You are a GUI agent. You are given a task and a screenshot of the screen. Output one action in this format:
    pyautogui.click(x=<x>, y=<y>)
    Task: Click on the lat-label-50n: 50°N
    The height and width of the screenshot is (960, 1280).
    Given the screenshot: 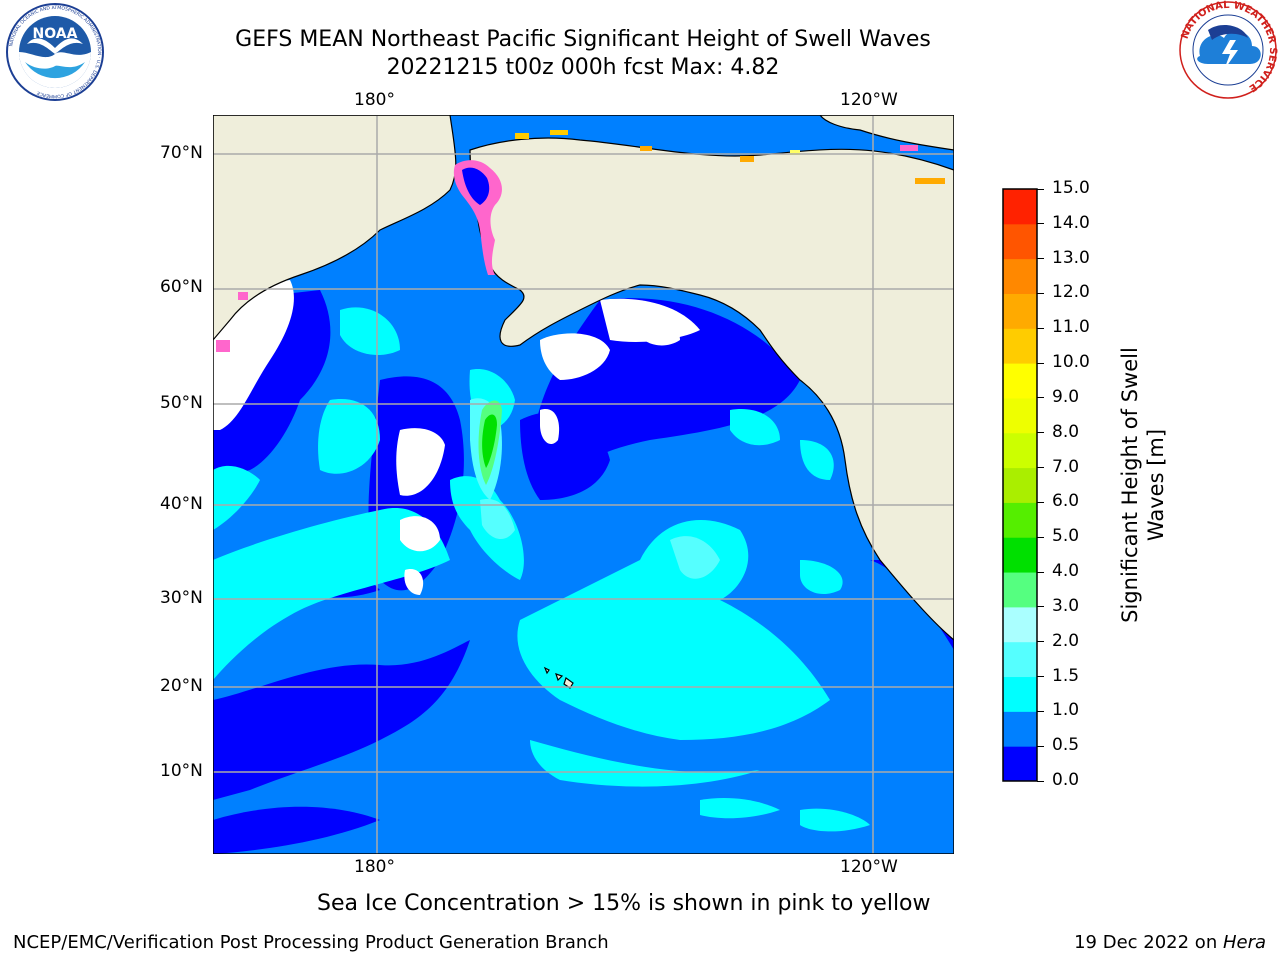 What is the action you would take?
    pyautogui.click(x=181, y=403)
    